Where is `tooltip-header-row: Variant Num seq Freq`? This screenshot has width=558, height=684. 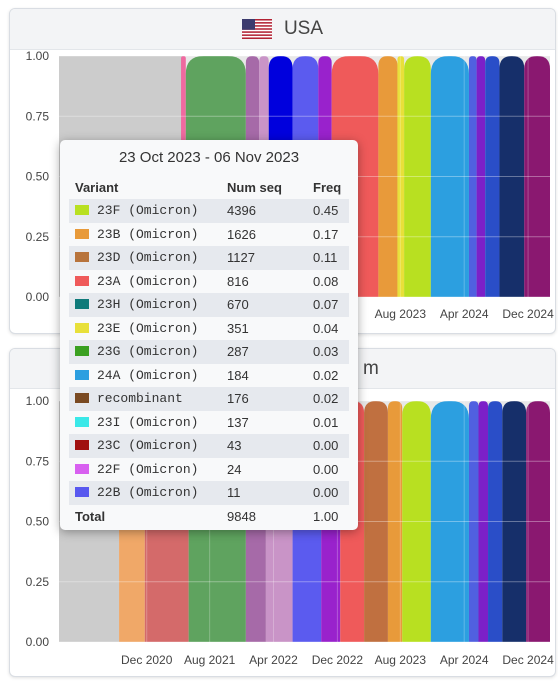
tooltip-header-row: Variant Num seq Freq is located at coordinates (209, 187).